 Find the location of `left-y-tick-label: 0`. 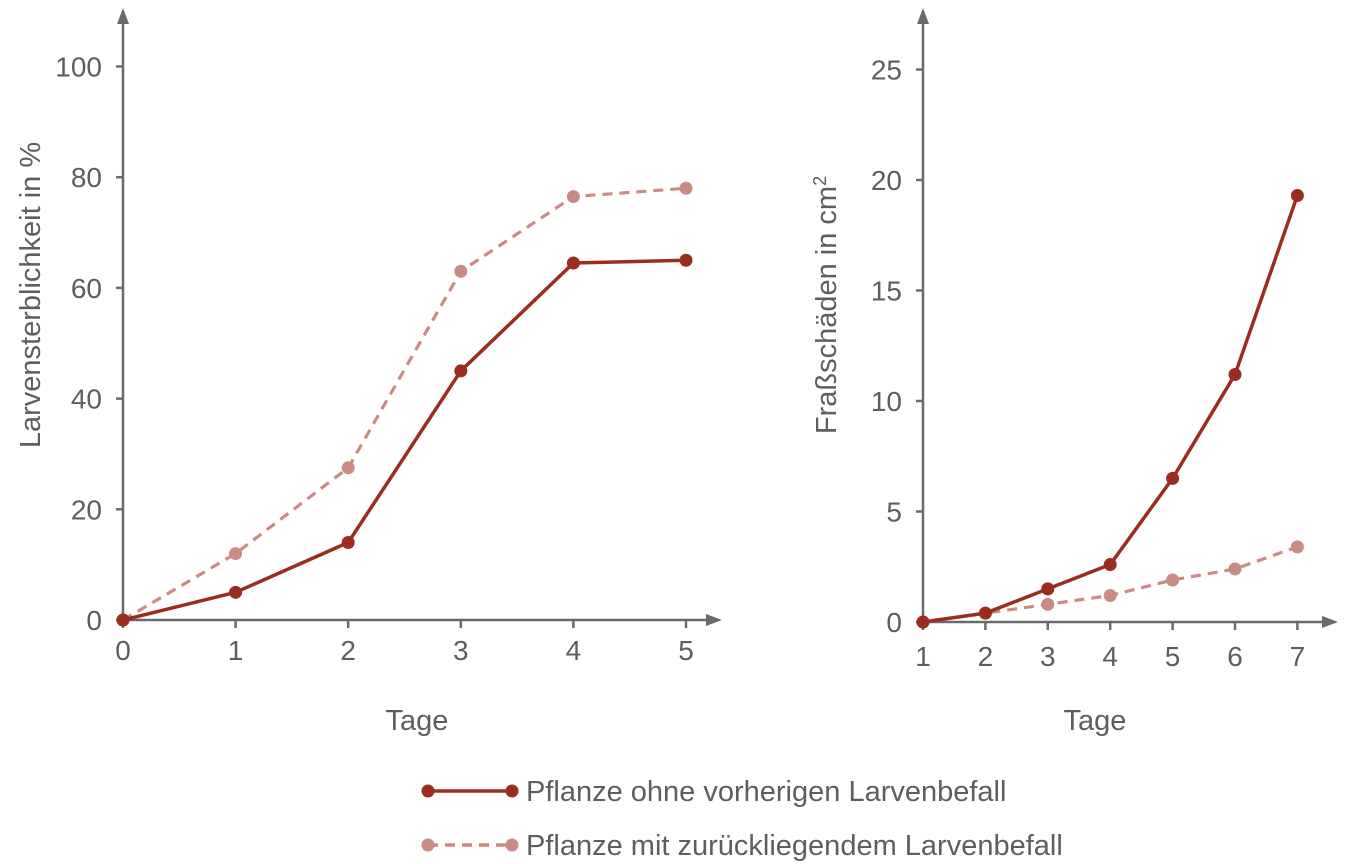

left-y-tick-label: 0 is located at coordinates (94, 620).